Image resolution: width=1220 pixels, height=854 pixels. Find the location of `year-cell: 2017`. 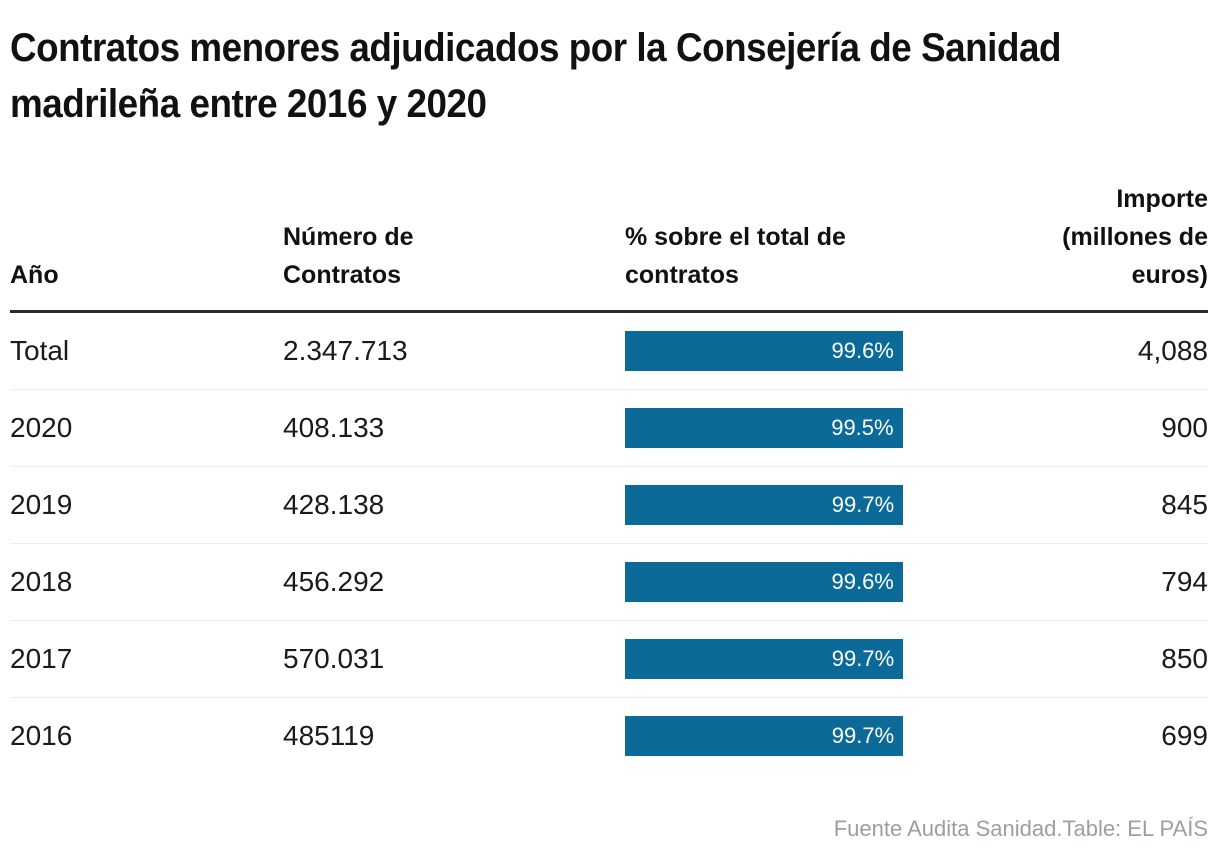

year-cell: 2017 is located at coordinates (41, 658).